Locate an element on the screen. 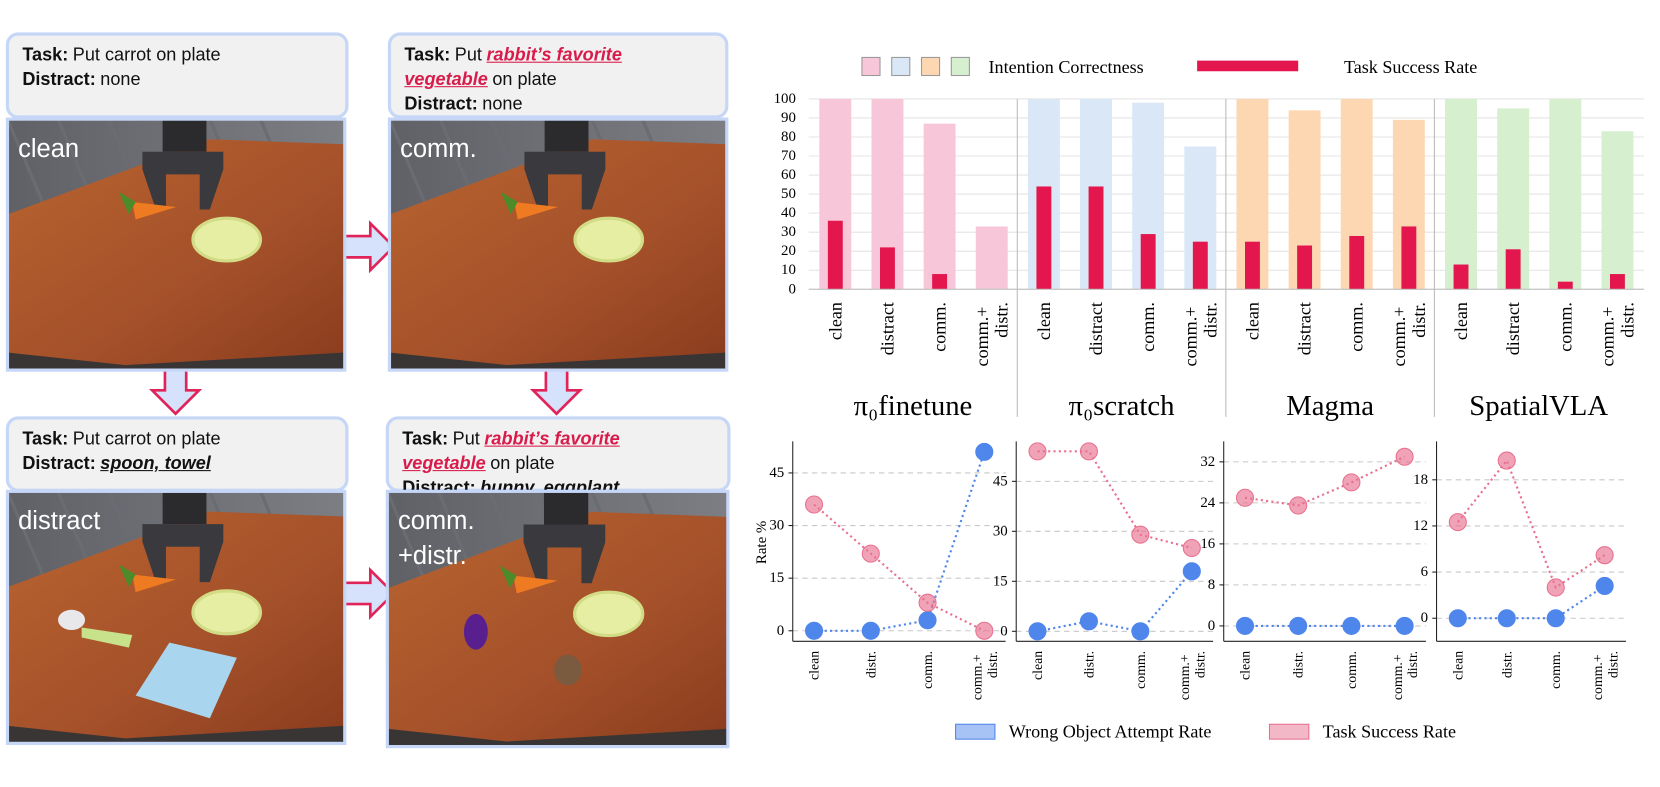  y-tick-label: 50 is located at coordinates (788, 194).